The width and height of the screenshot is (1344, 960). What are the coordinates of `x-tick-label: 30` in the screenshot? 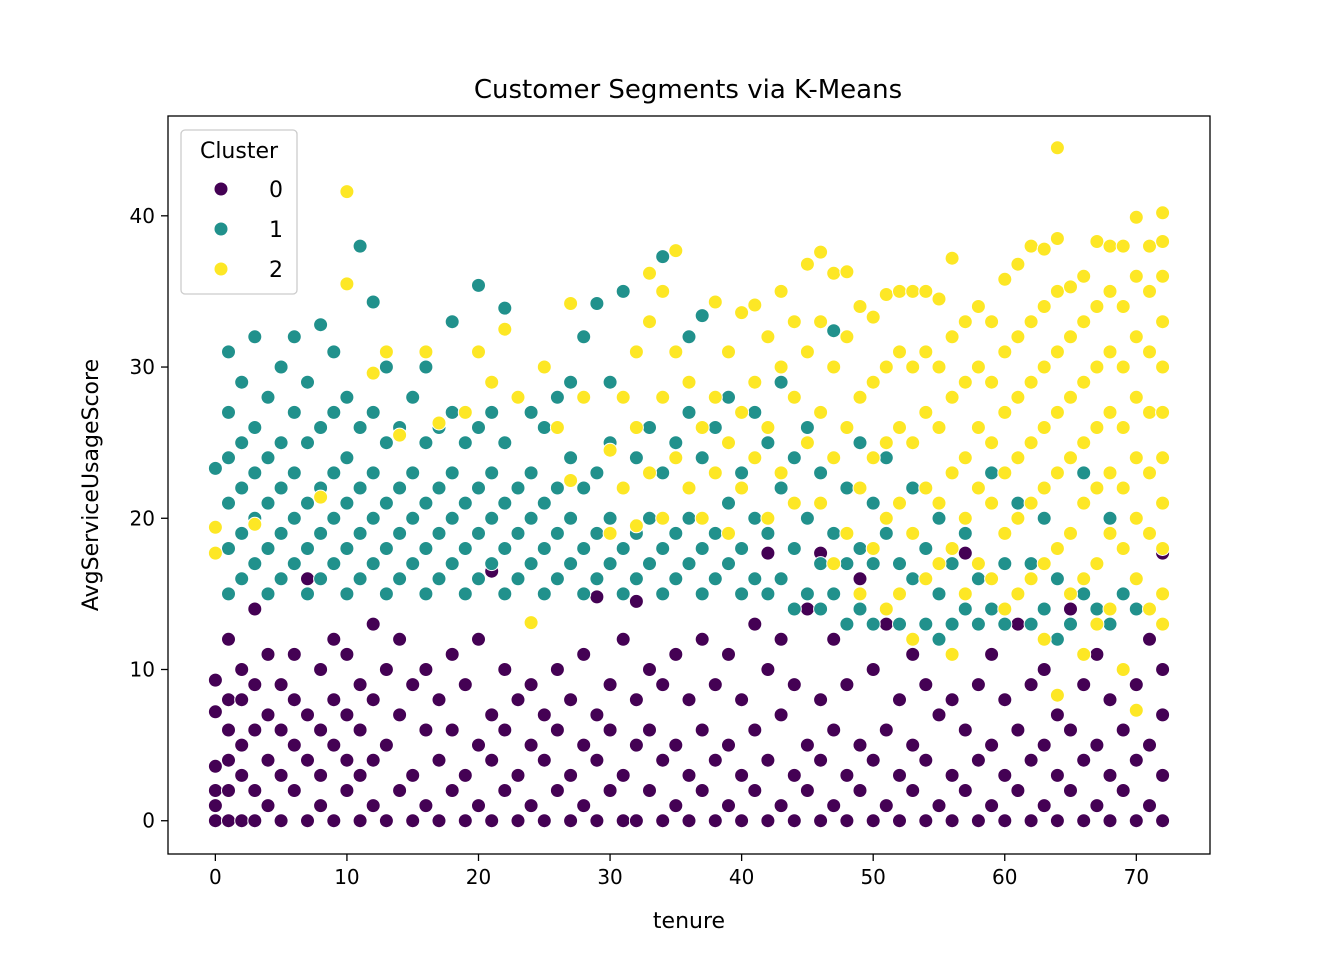 It's located at (609, 877).